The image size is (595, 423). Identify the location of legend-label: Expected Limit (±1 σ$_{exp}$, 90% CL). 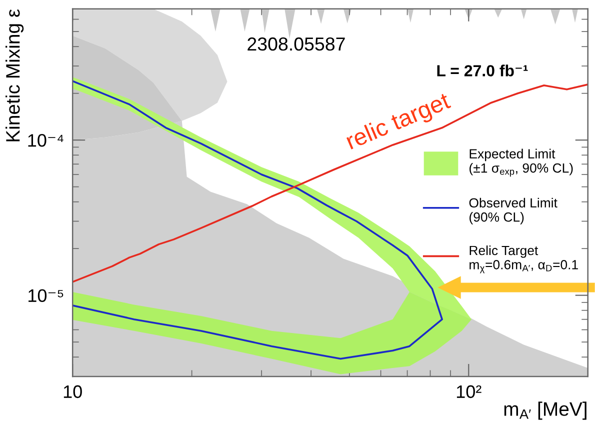
(521, 162).